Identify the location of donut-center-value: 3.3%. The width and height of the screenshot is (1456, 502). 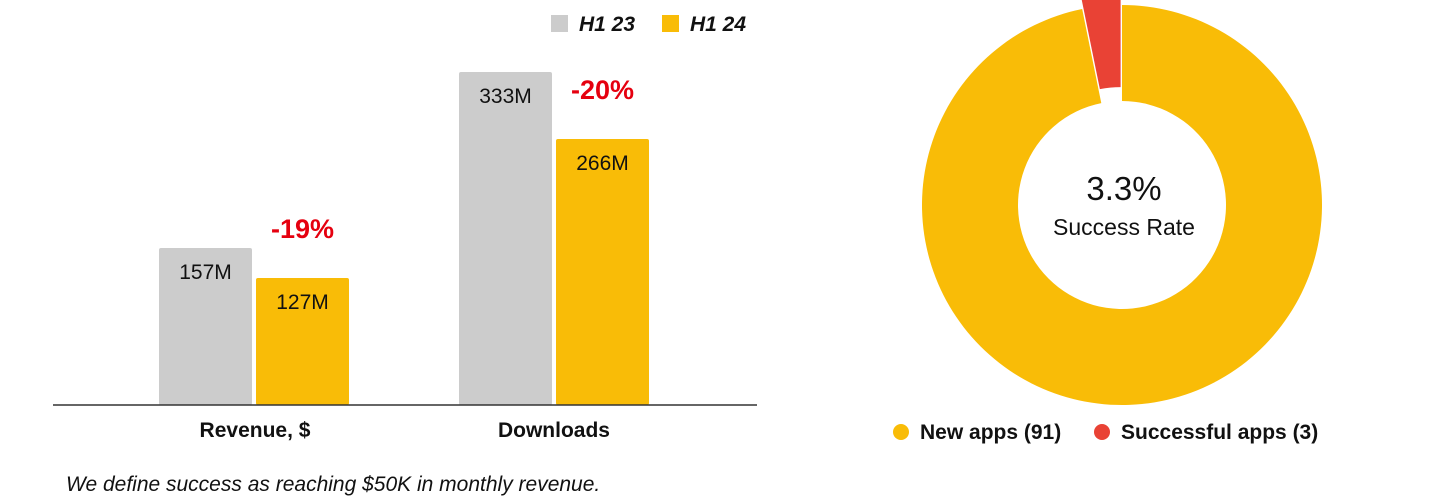
(1123, 188).